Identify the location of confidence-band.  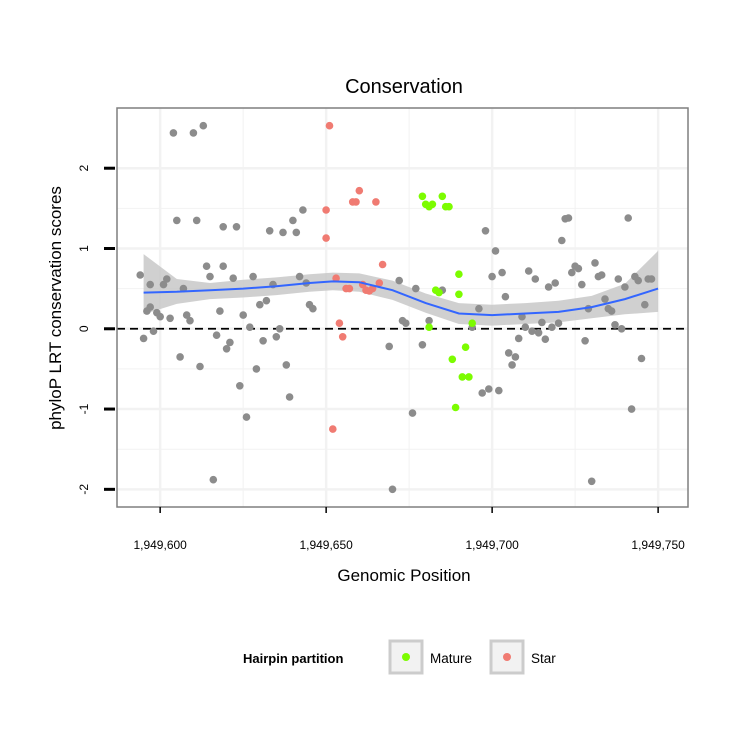
(401, 288).